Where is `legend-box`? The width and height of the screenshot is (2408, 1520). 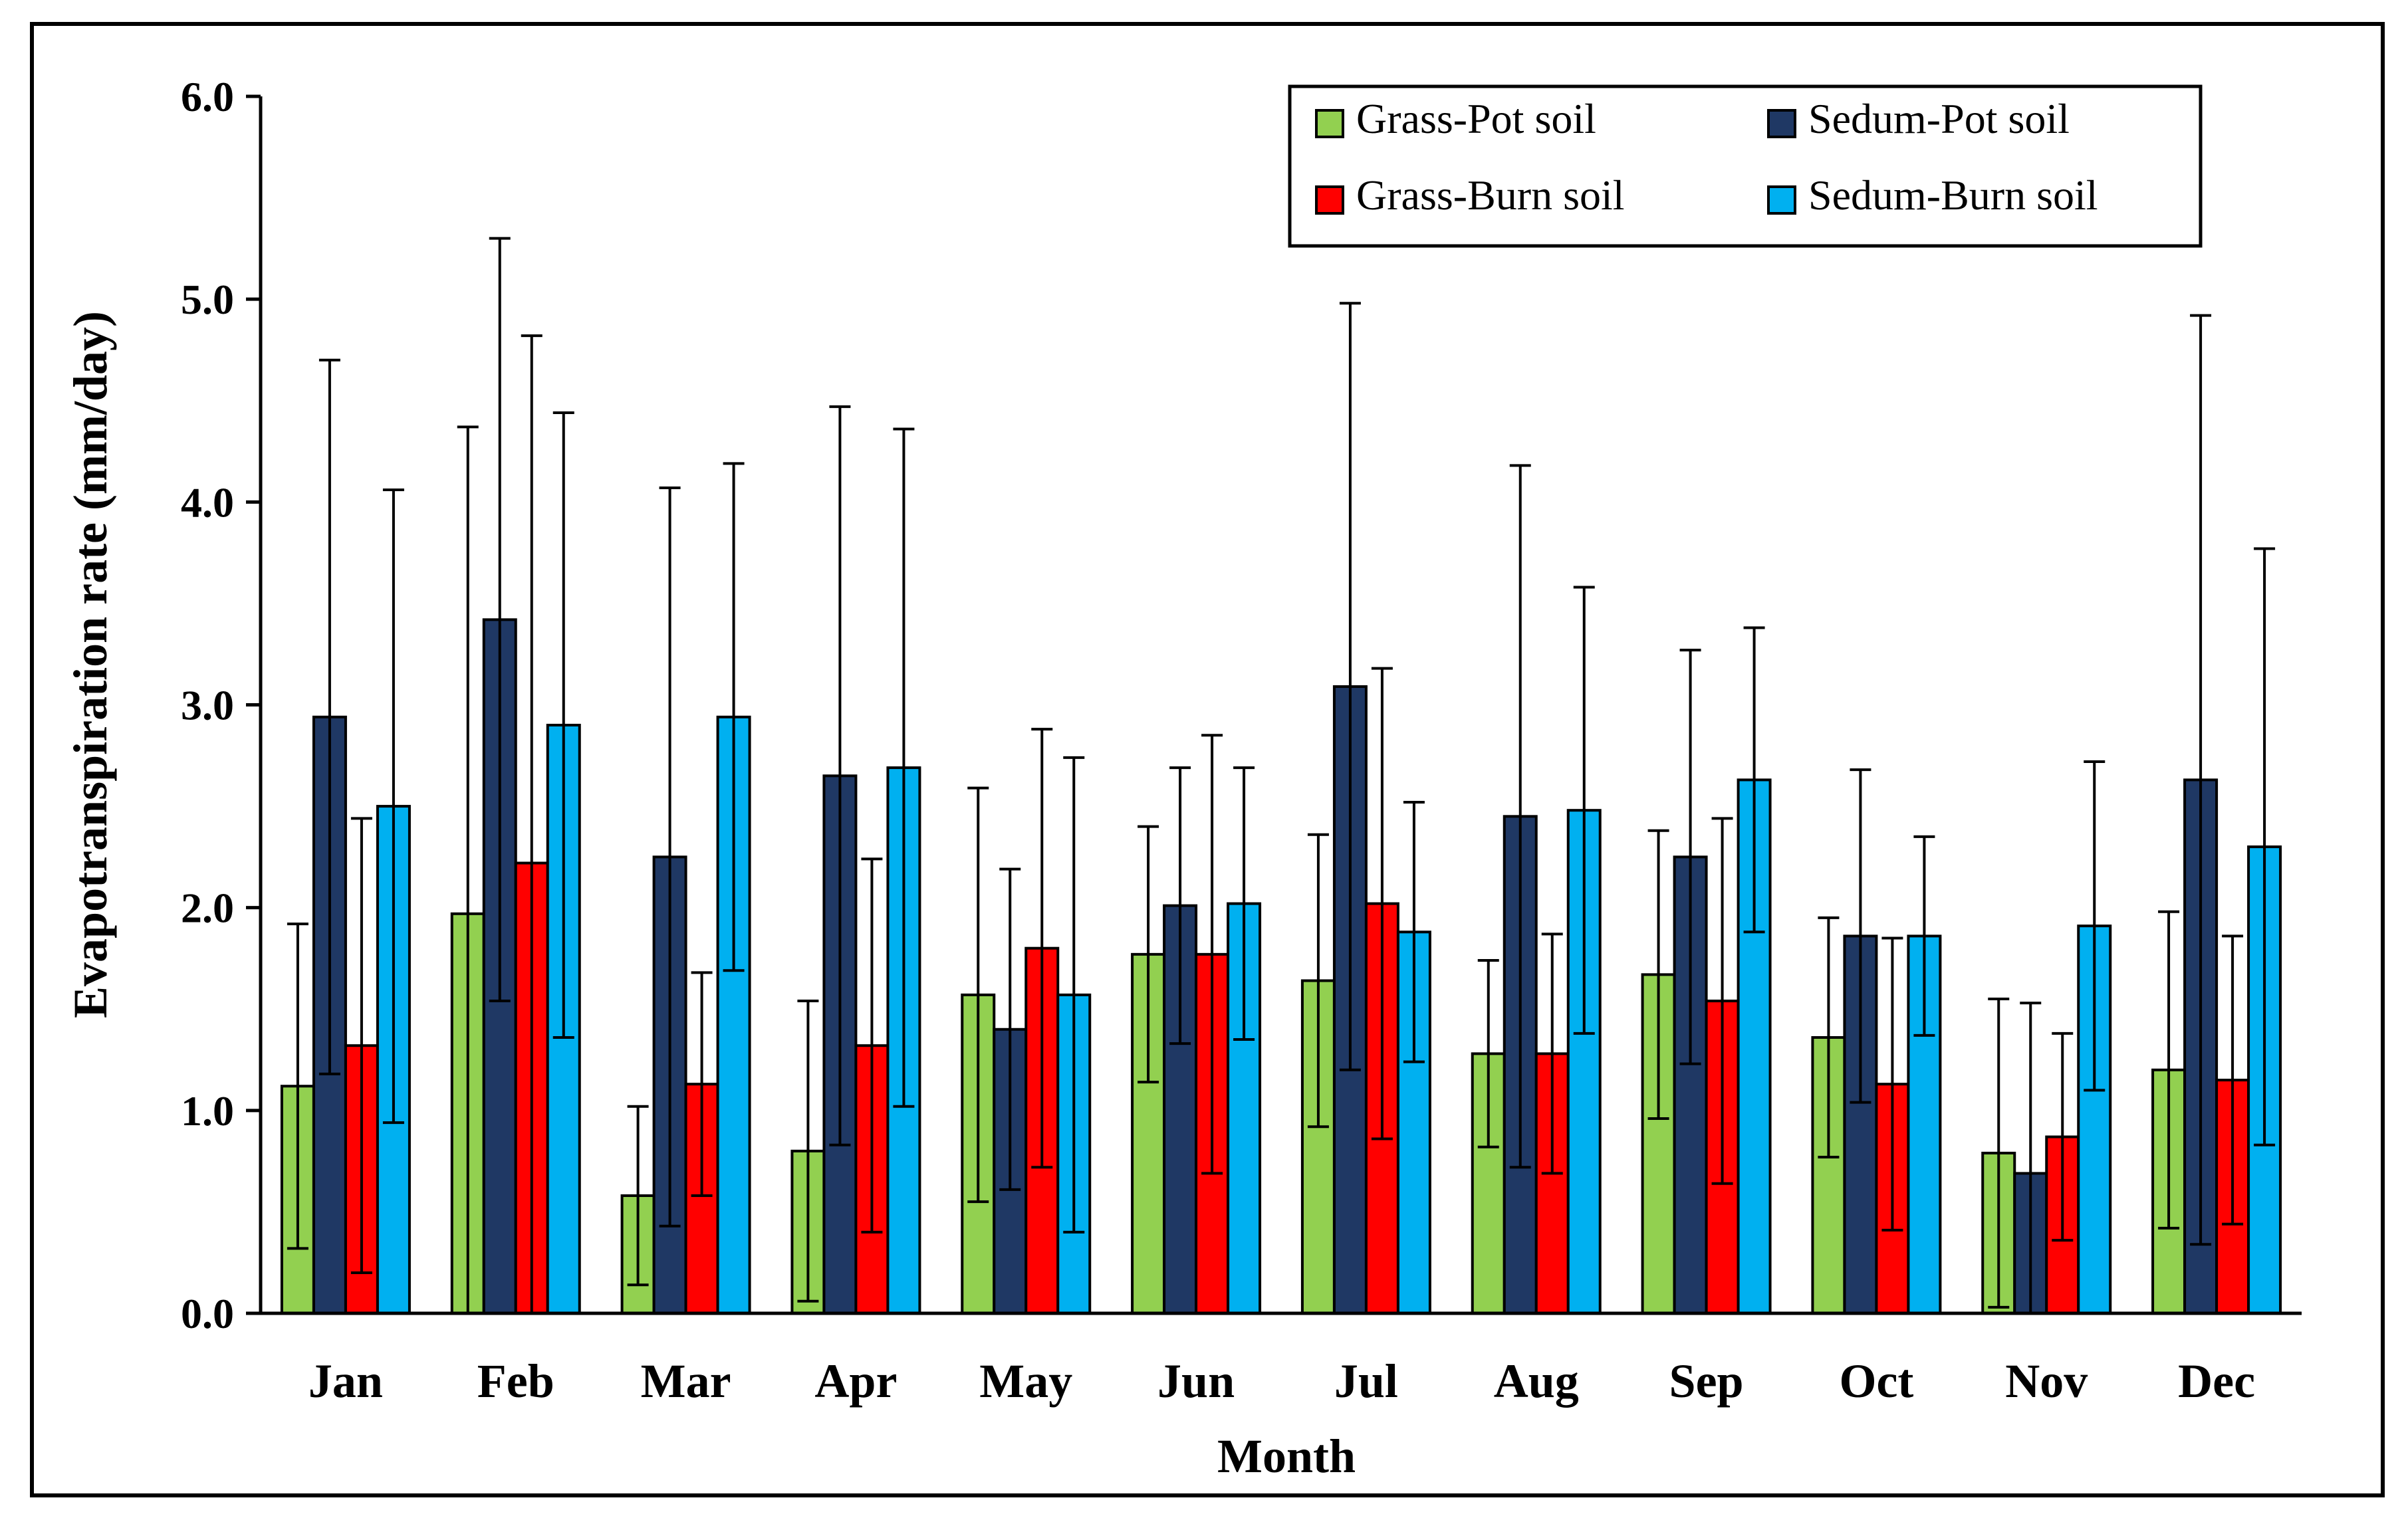
legend-box is located at coordinates (1746, 166).